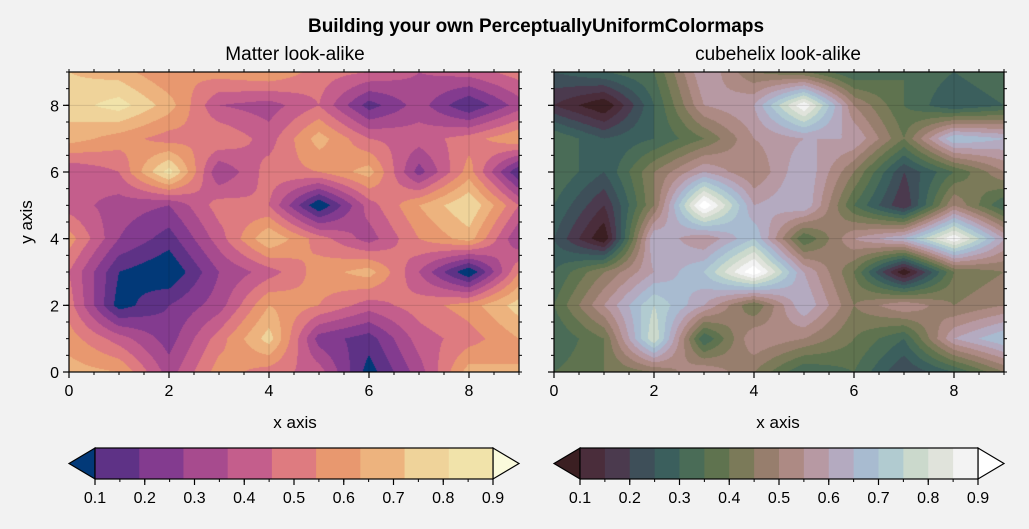 This screenshot has width=1029, height=529. What do you see at coordinates (54, 173) in the screenshot?
I see `y-tick-label: 6` at bounding box center [54, 173].